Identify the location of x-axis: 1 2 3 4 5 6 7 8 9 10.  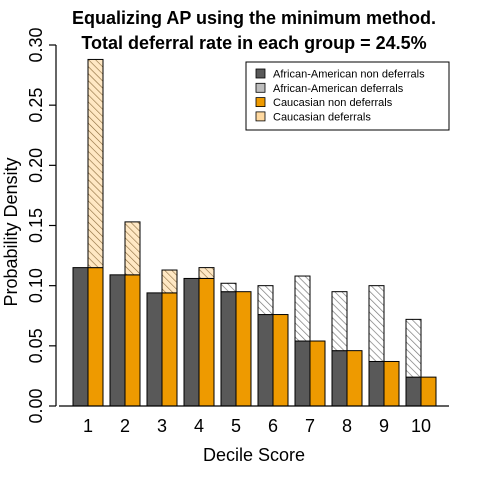
(254, 420).